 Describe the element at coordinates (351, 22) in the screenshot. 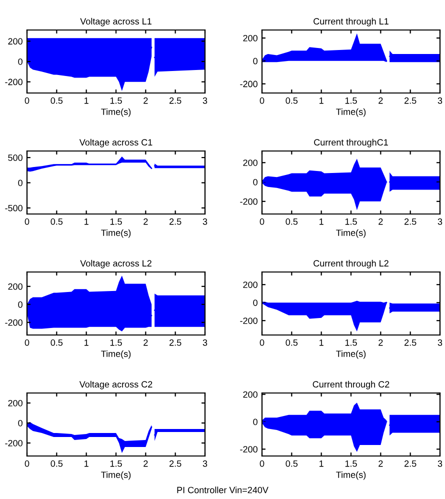

I see `chart-title: Current through L1` at that location.